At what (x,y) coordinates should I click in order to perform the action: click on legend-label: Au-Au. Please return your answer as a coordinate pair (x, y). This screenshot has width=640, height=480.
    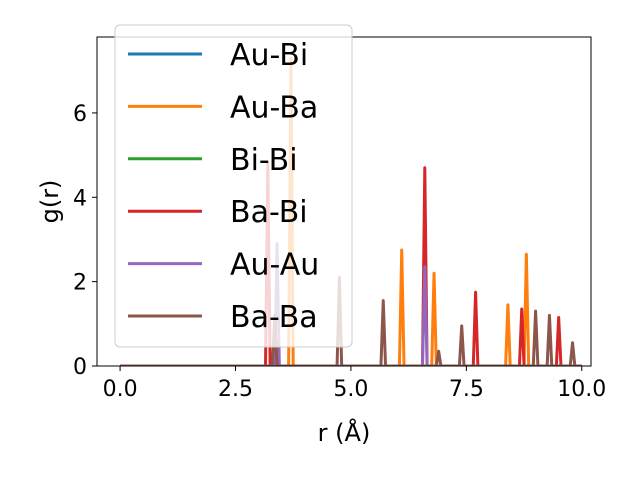
    Looking at the image, I should click on (274, 265).